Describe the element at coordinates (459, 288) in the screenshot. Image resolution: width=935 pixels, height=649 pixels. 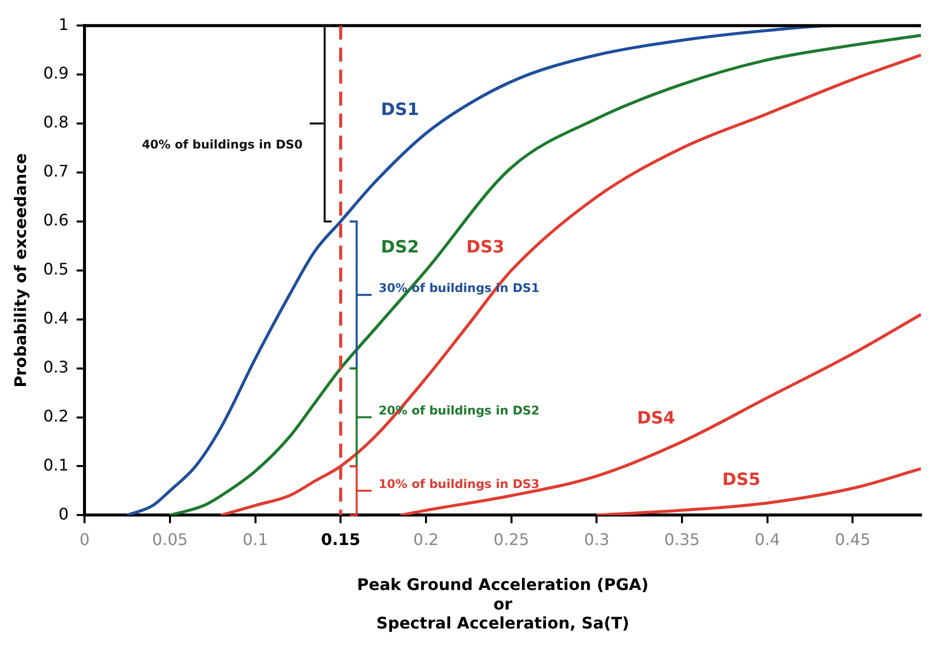
I see `annotation: 30% of buildings in DS1` at that location.